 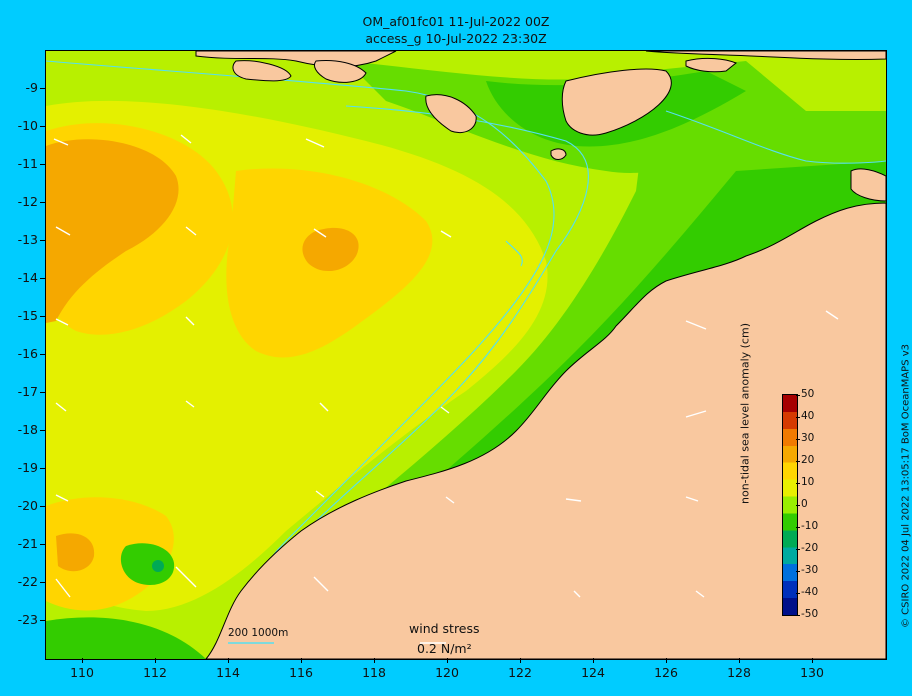 I want to click on anomaly-core-central, so click(x=330, y=249).